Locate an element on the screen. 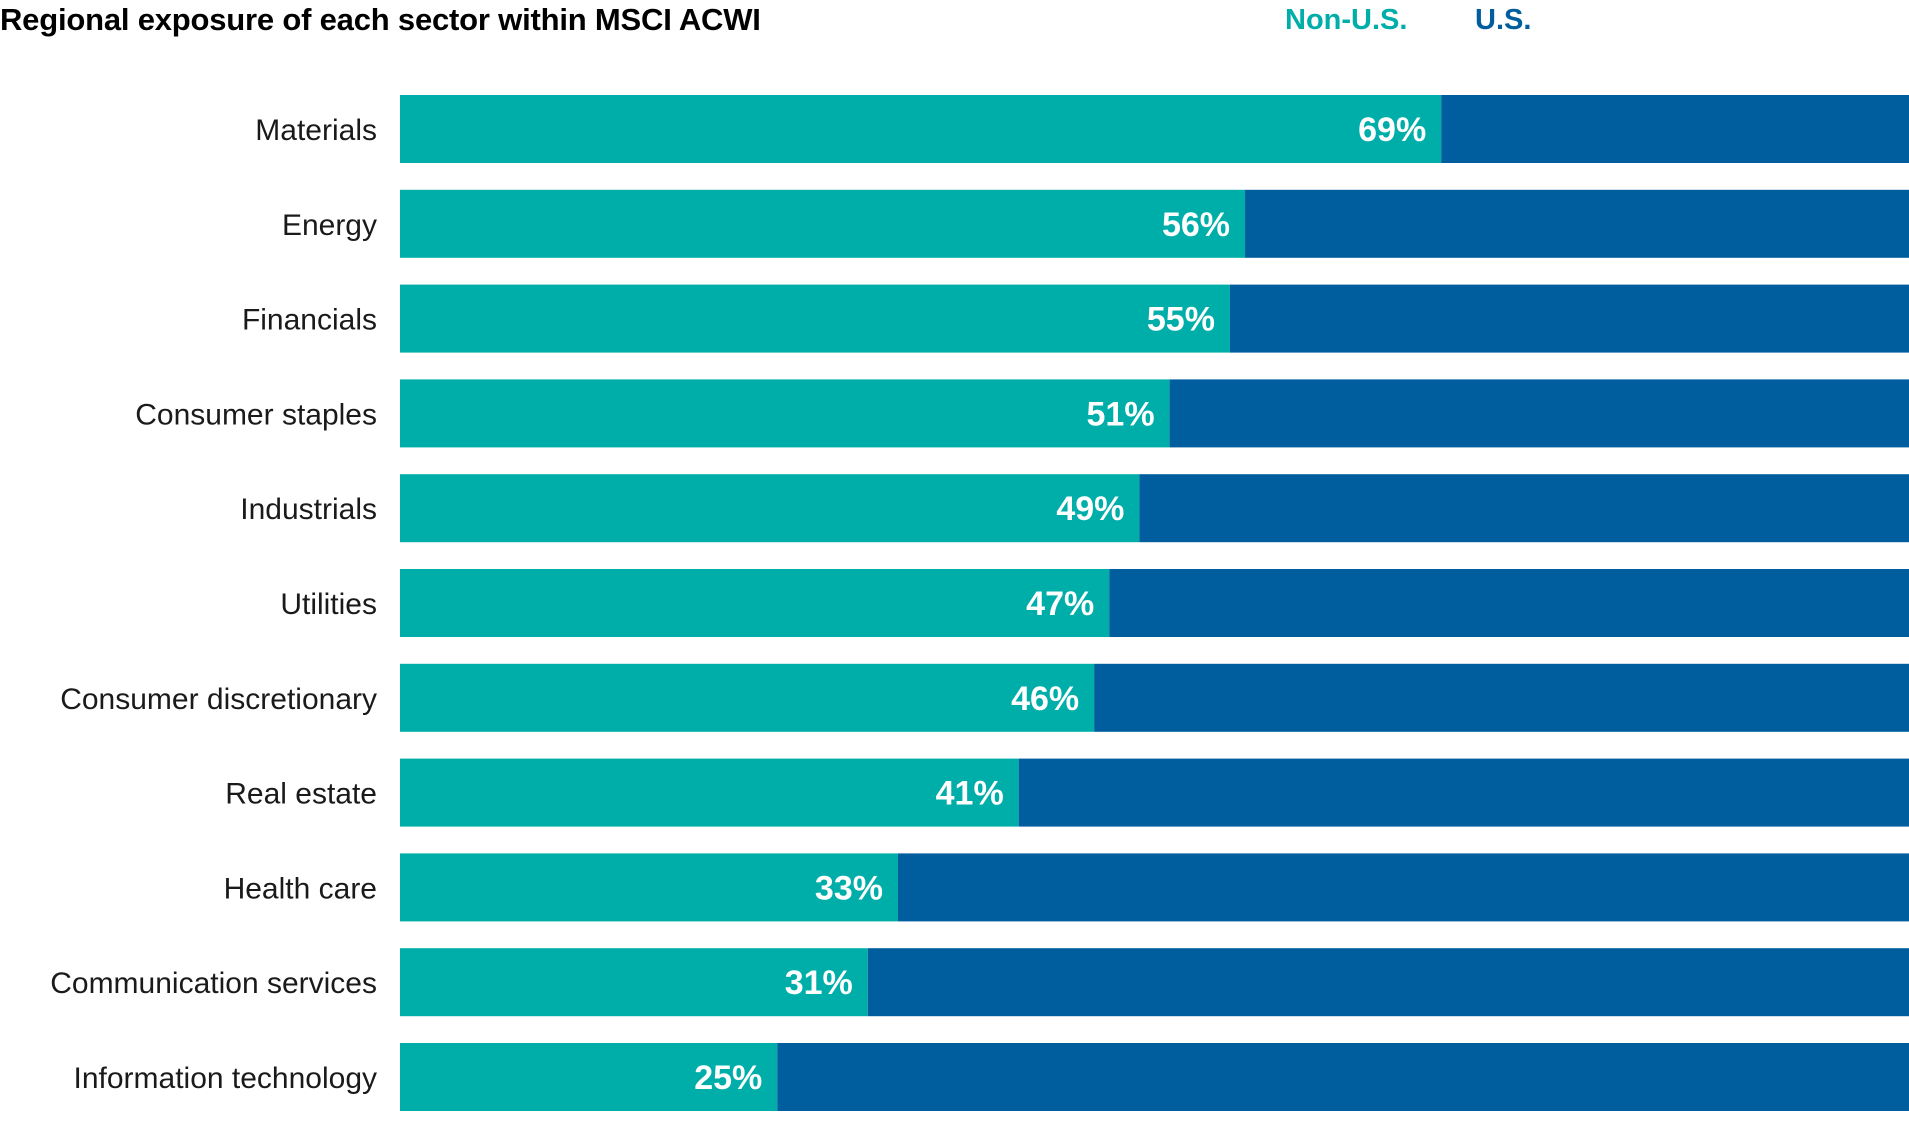 The width and height of the screenshot is (1909, 1125). bar-value-label: 49% is located at coordinates (1090, 509).